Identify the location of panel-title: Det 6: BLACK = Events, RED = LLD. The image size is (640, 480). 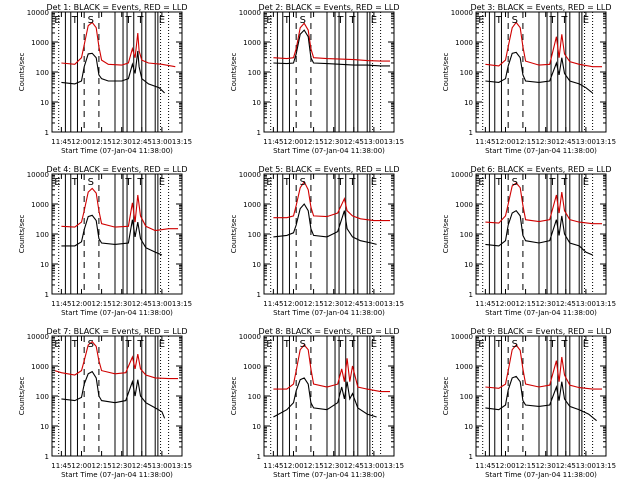
(541, 169).